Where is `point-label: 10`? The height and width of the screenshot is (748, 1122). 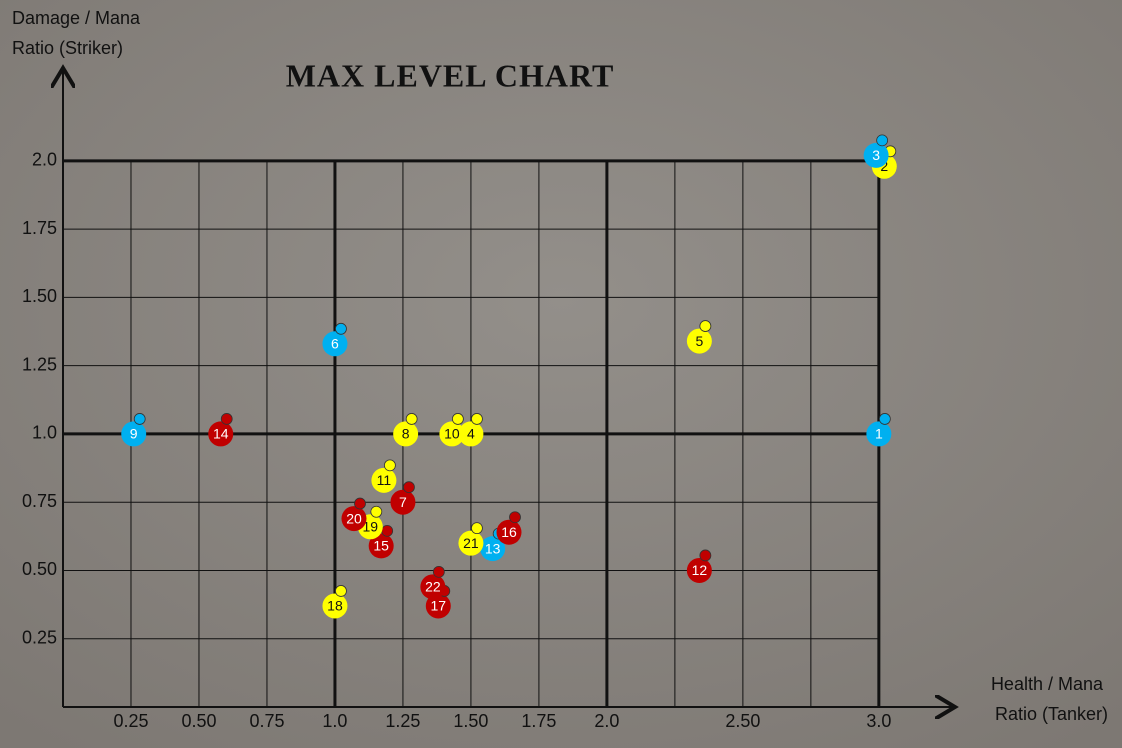
point-label: 10 is located at coordinates (452, 434).